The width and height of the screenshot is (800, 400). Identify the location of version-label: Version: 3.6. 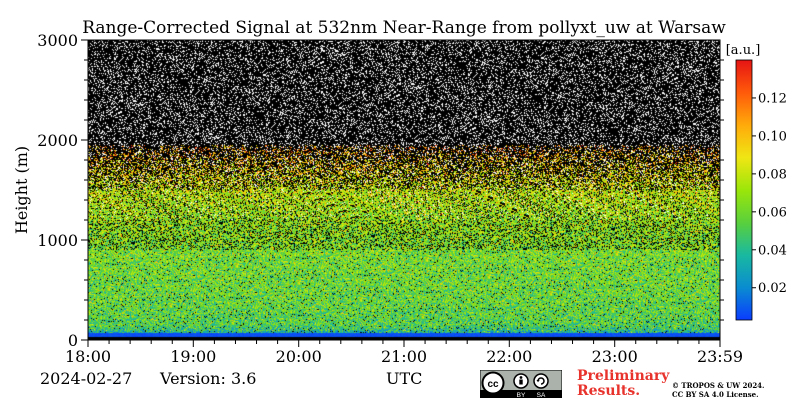
(208, 378).